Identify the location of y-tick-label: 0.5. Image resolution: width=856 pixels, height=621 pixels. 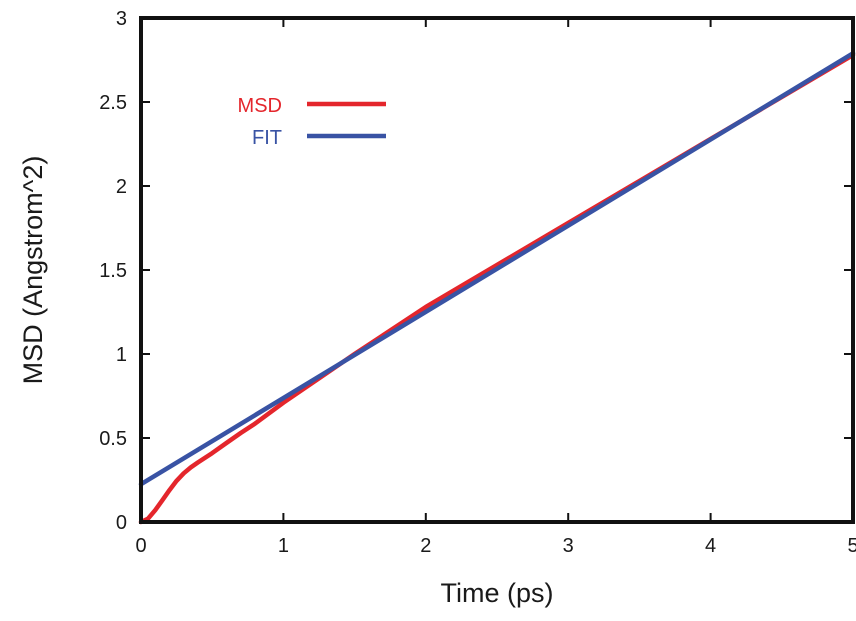
(113, 439).